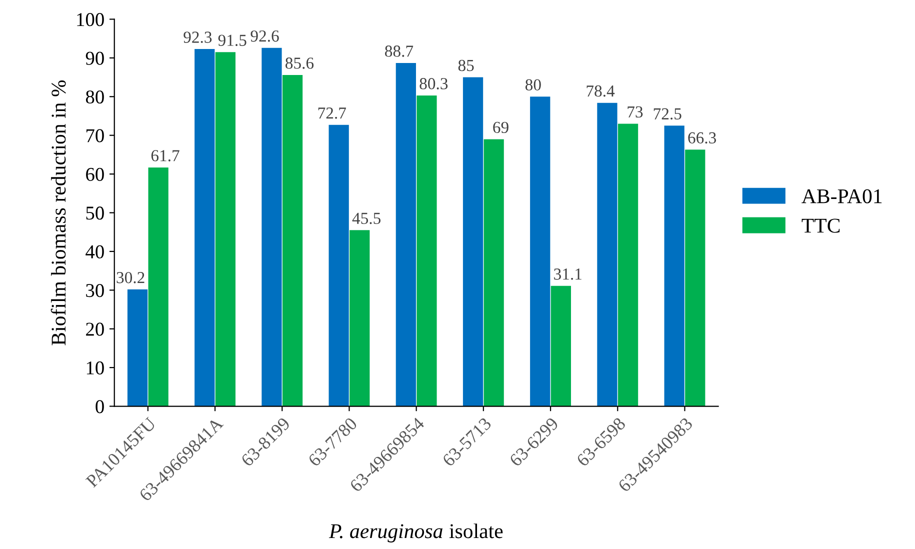  I want to click on data-label: 73, so click(635, 112).